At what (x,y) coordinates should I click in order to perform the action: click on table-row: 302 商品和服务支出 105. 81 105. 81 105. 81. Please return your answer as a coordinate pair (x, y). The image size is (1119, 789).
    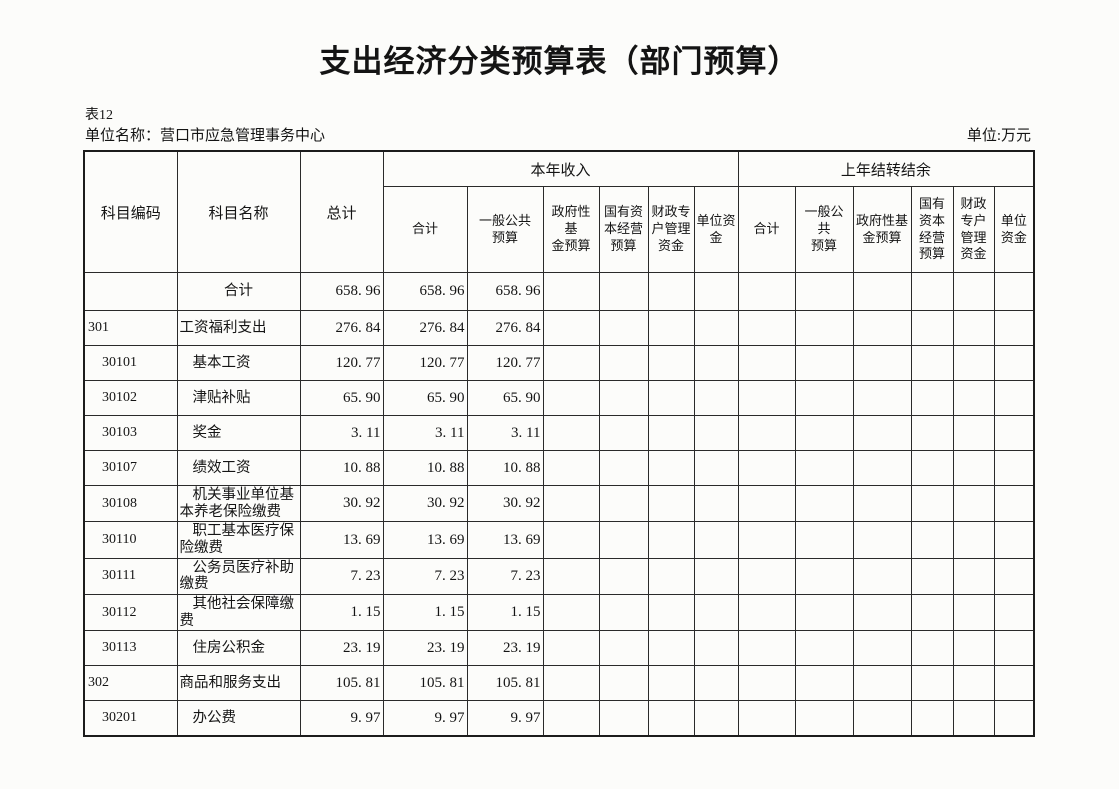
    Looking at the image, I should click on (559, 683).